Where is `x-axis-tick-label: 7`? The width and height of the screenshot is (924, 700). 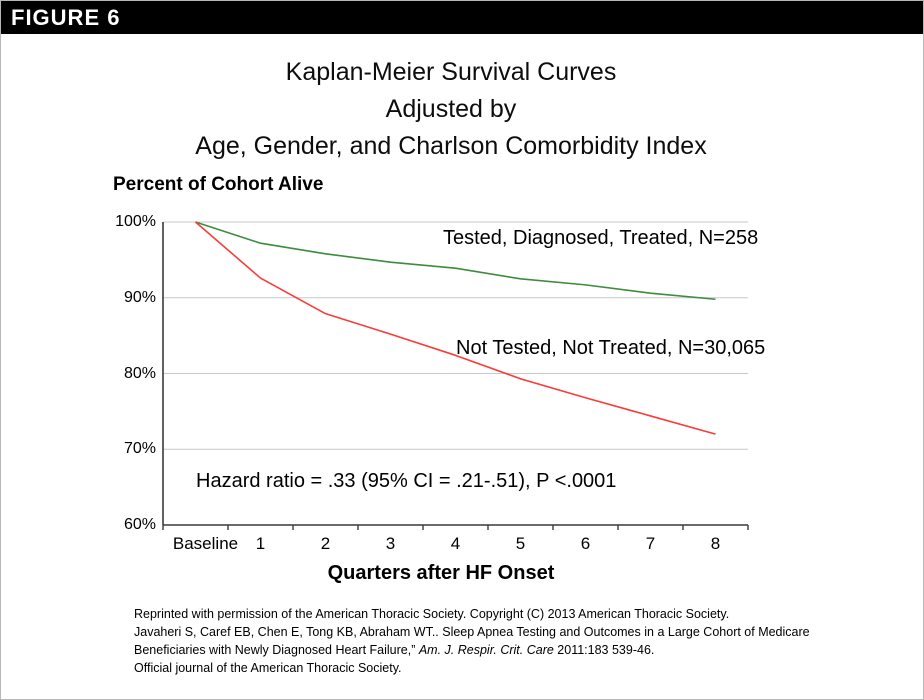
x-axis-tick-label: 7 is located at coordinates (650, 543).